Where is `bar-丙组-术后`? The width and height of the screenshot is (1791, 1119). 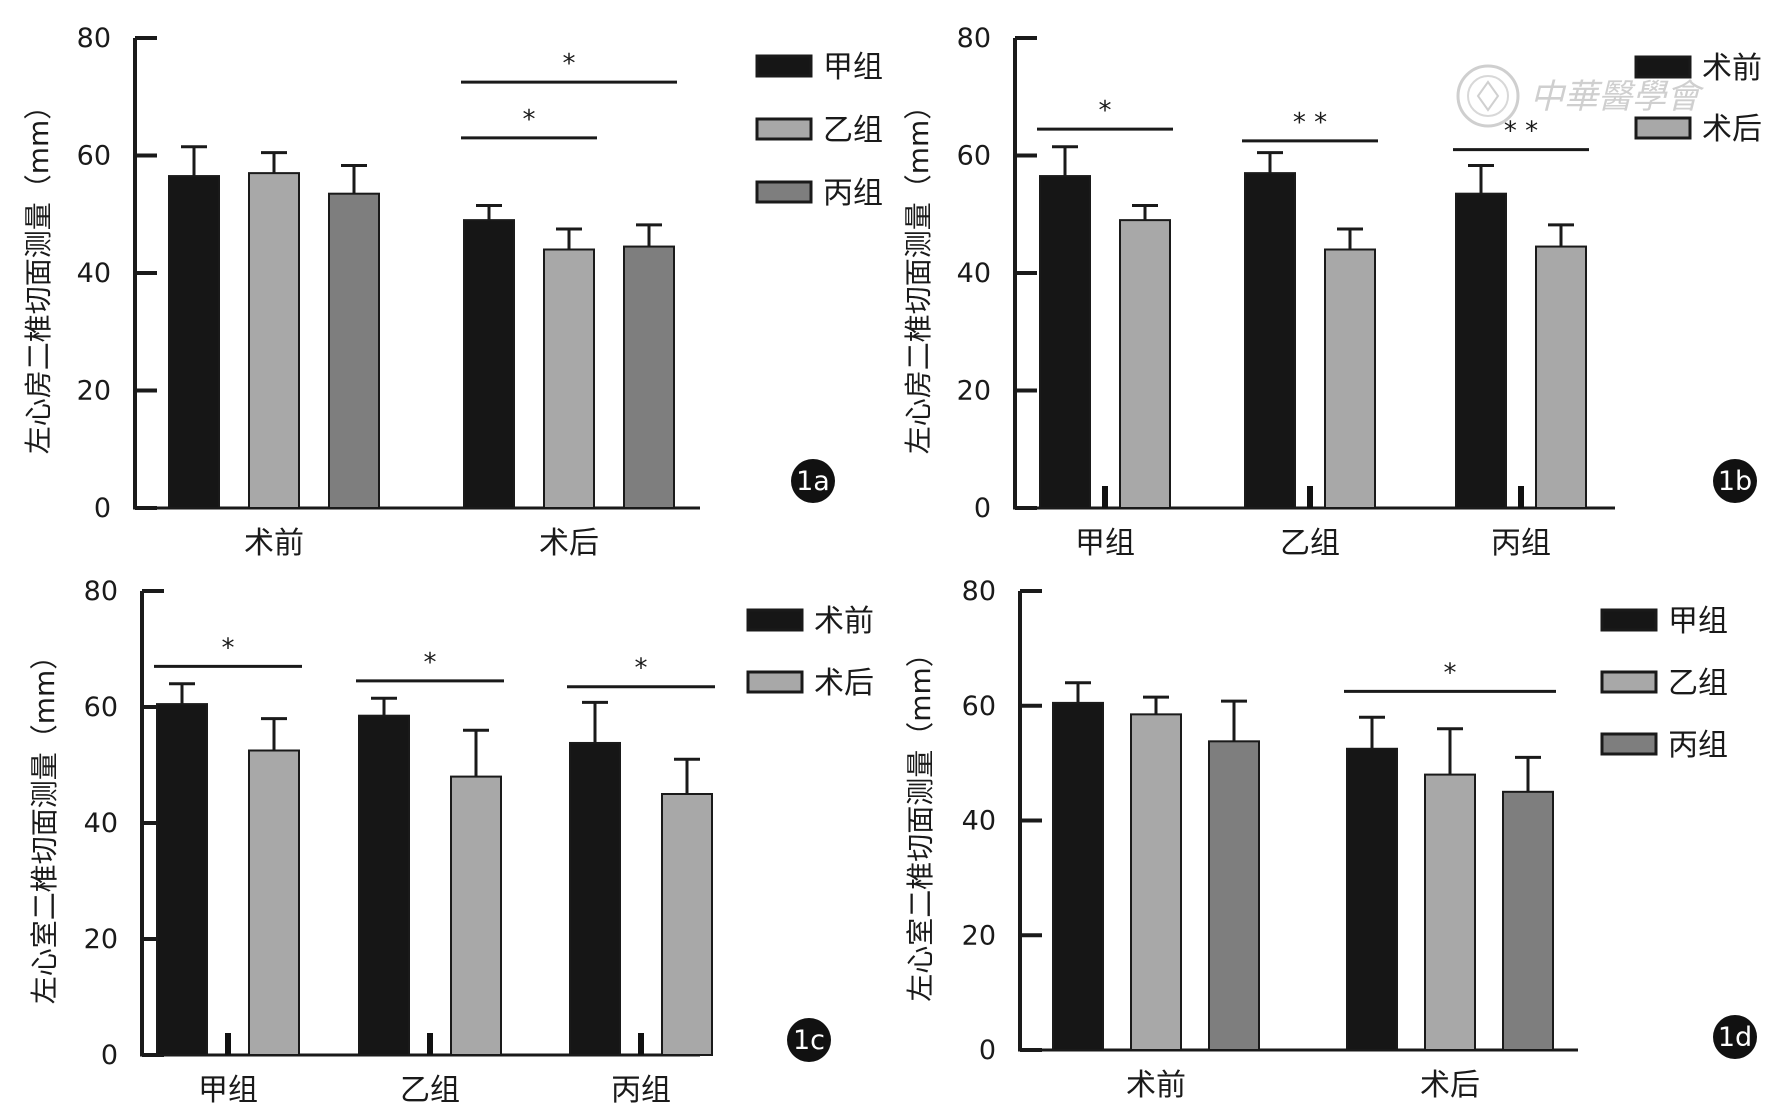
bar-丙组-术后 is located at coordinates (1528, 920).